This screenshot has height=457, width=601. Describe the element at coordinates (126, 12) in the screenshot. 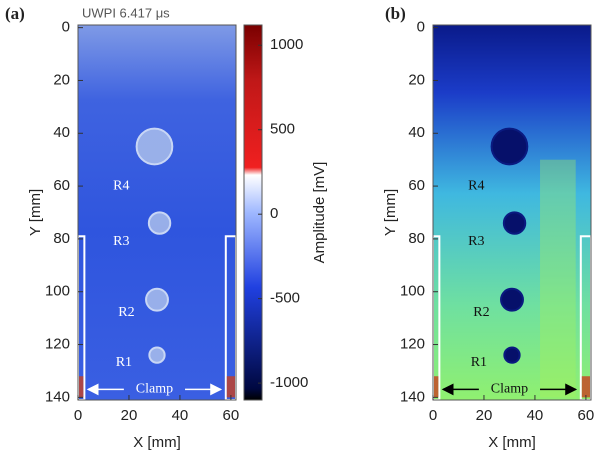

I see `subtitle: UWPI 6.417 μs` at that location.